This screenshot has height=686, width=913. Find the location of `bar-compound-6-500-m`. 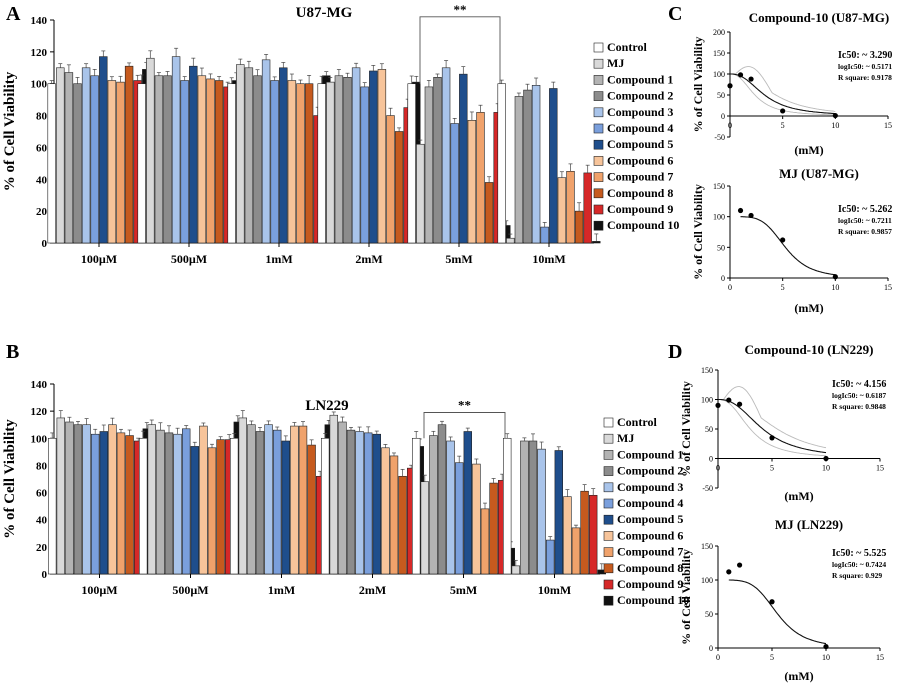

bar-compound-6-500-m is located at coordinates (202, 159).